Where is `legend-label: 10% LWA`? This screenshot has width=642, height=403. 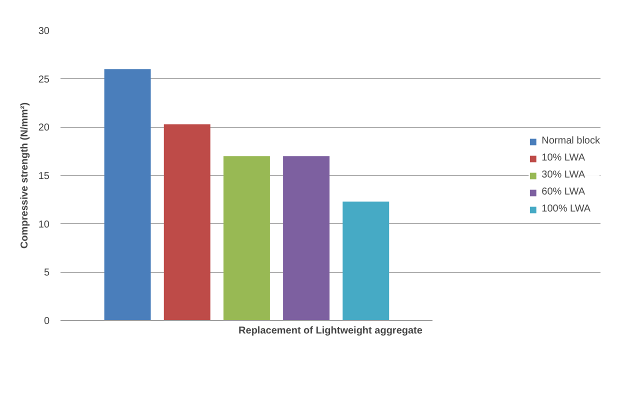 legend-label: 10% LWA is located at coordinates (563, 158).